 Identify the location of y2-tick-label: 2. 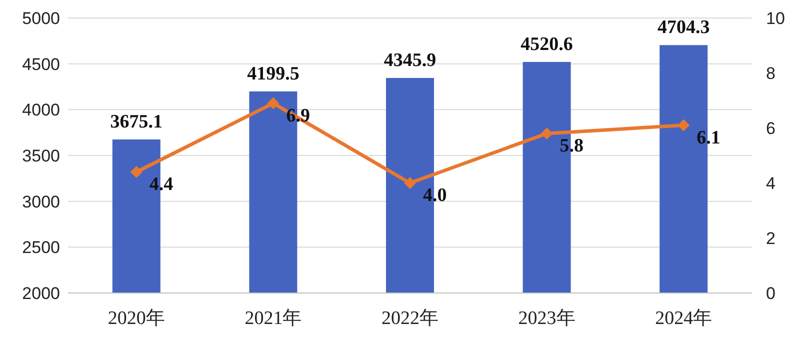
(771, 238).